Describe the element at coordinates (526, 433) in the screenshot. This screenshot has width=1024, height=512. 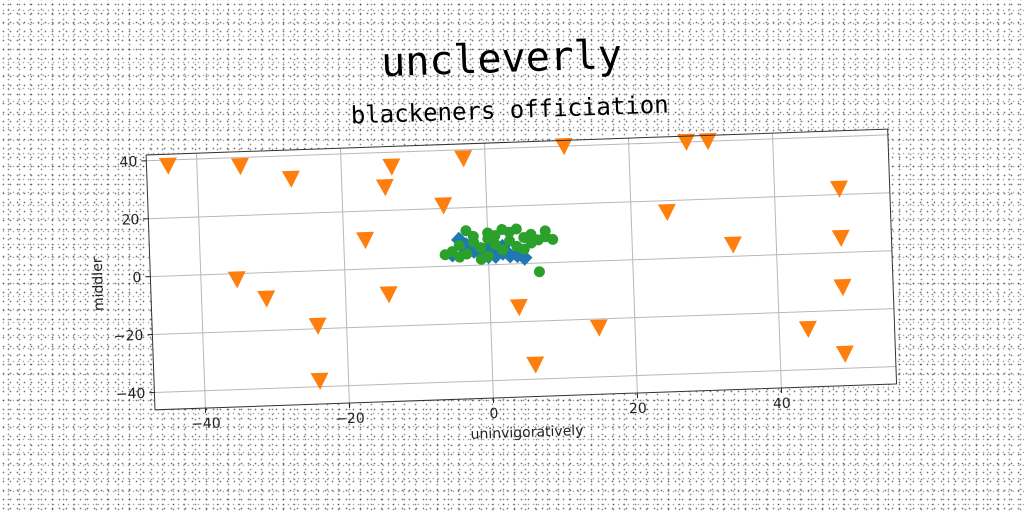
I see `x-axis-label: uninvigoratively` at that location.